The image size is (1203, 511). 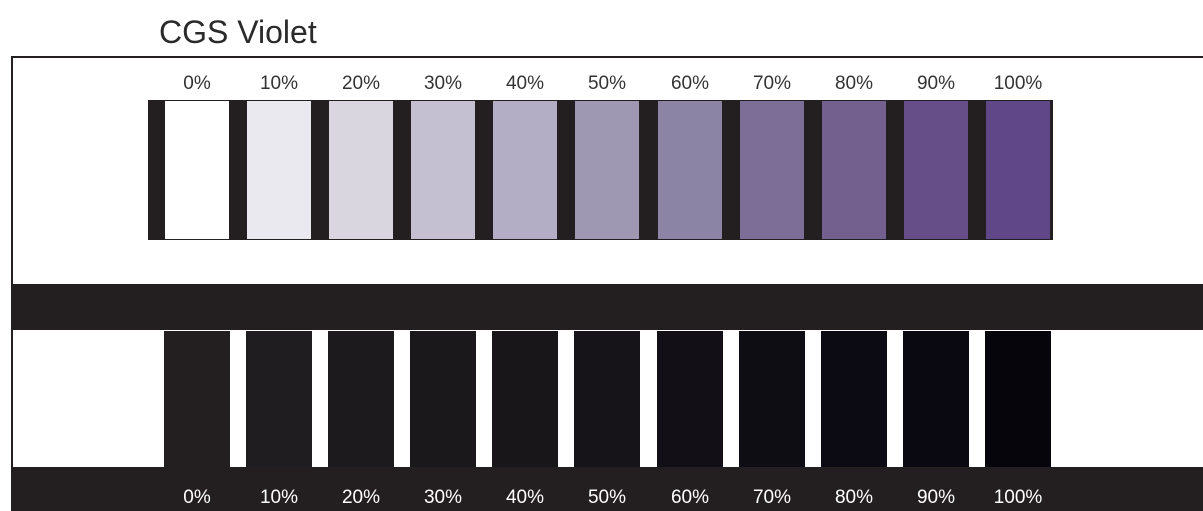 I want to click on top-label-3: 30%, so click(x=443, y=83).